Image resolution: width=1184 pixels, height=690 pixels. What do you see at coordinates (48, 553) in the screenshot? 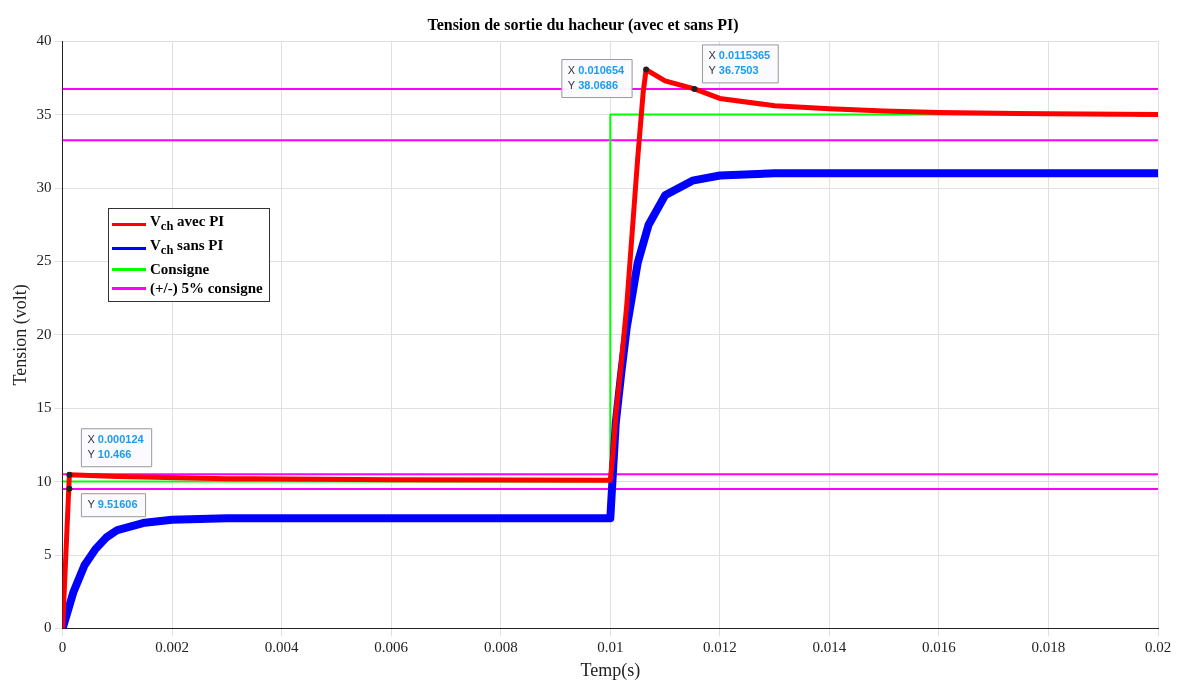
I see `y-tick-label: 5` at bounding box center [48, 553].